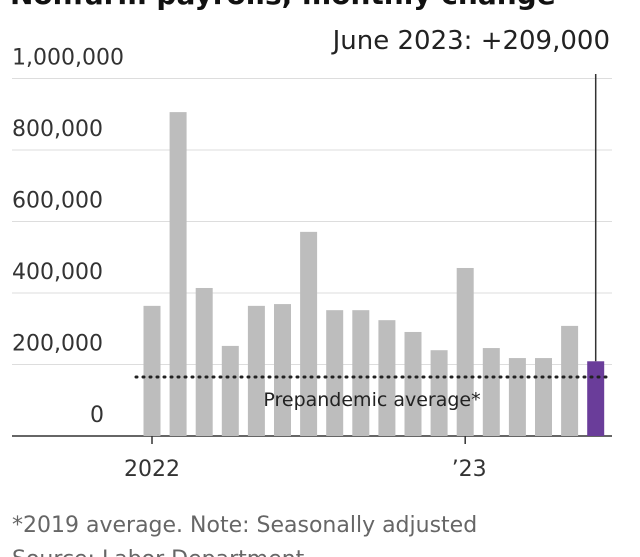 Image resolution: width=640 pixels, height=557 pixels. I want to click on y-tick-label: 600,000, so click(57, 201).